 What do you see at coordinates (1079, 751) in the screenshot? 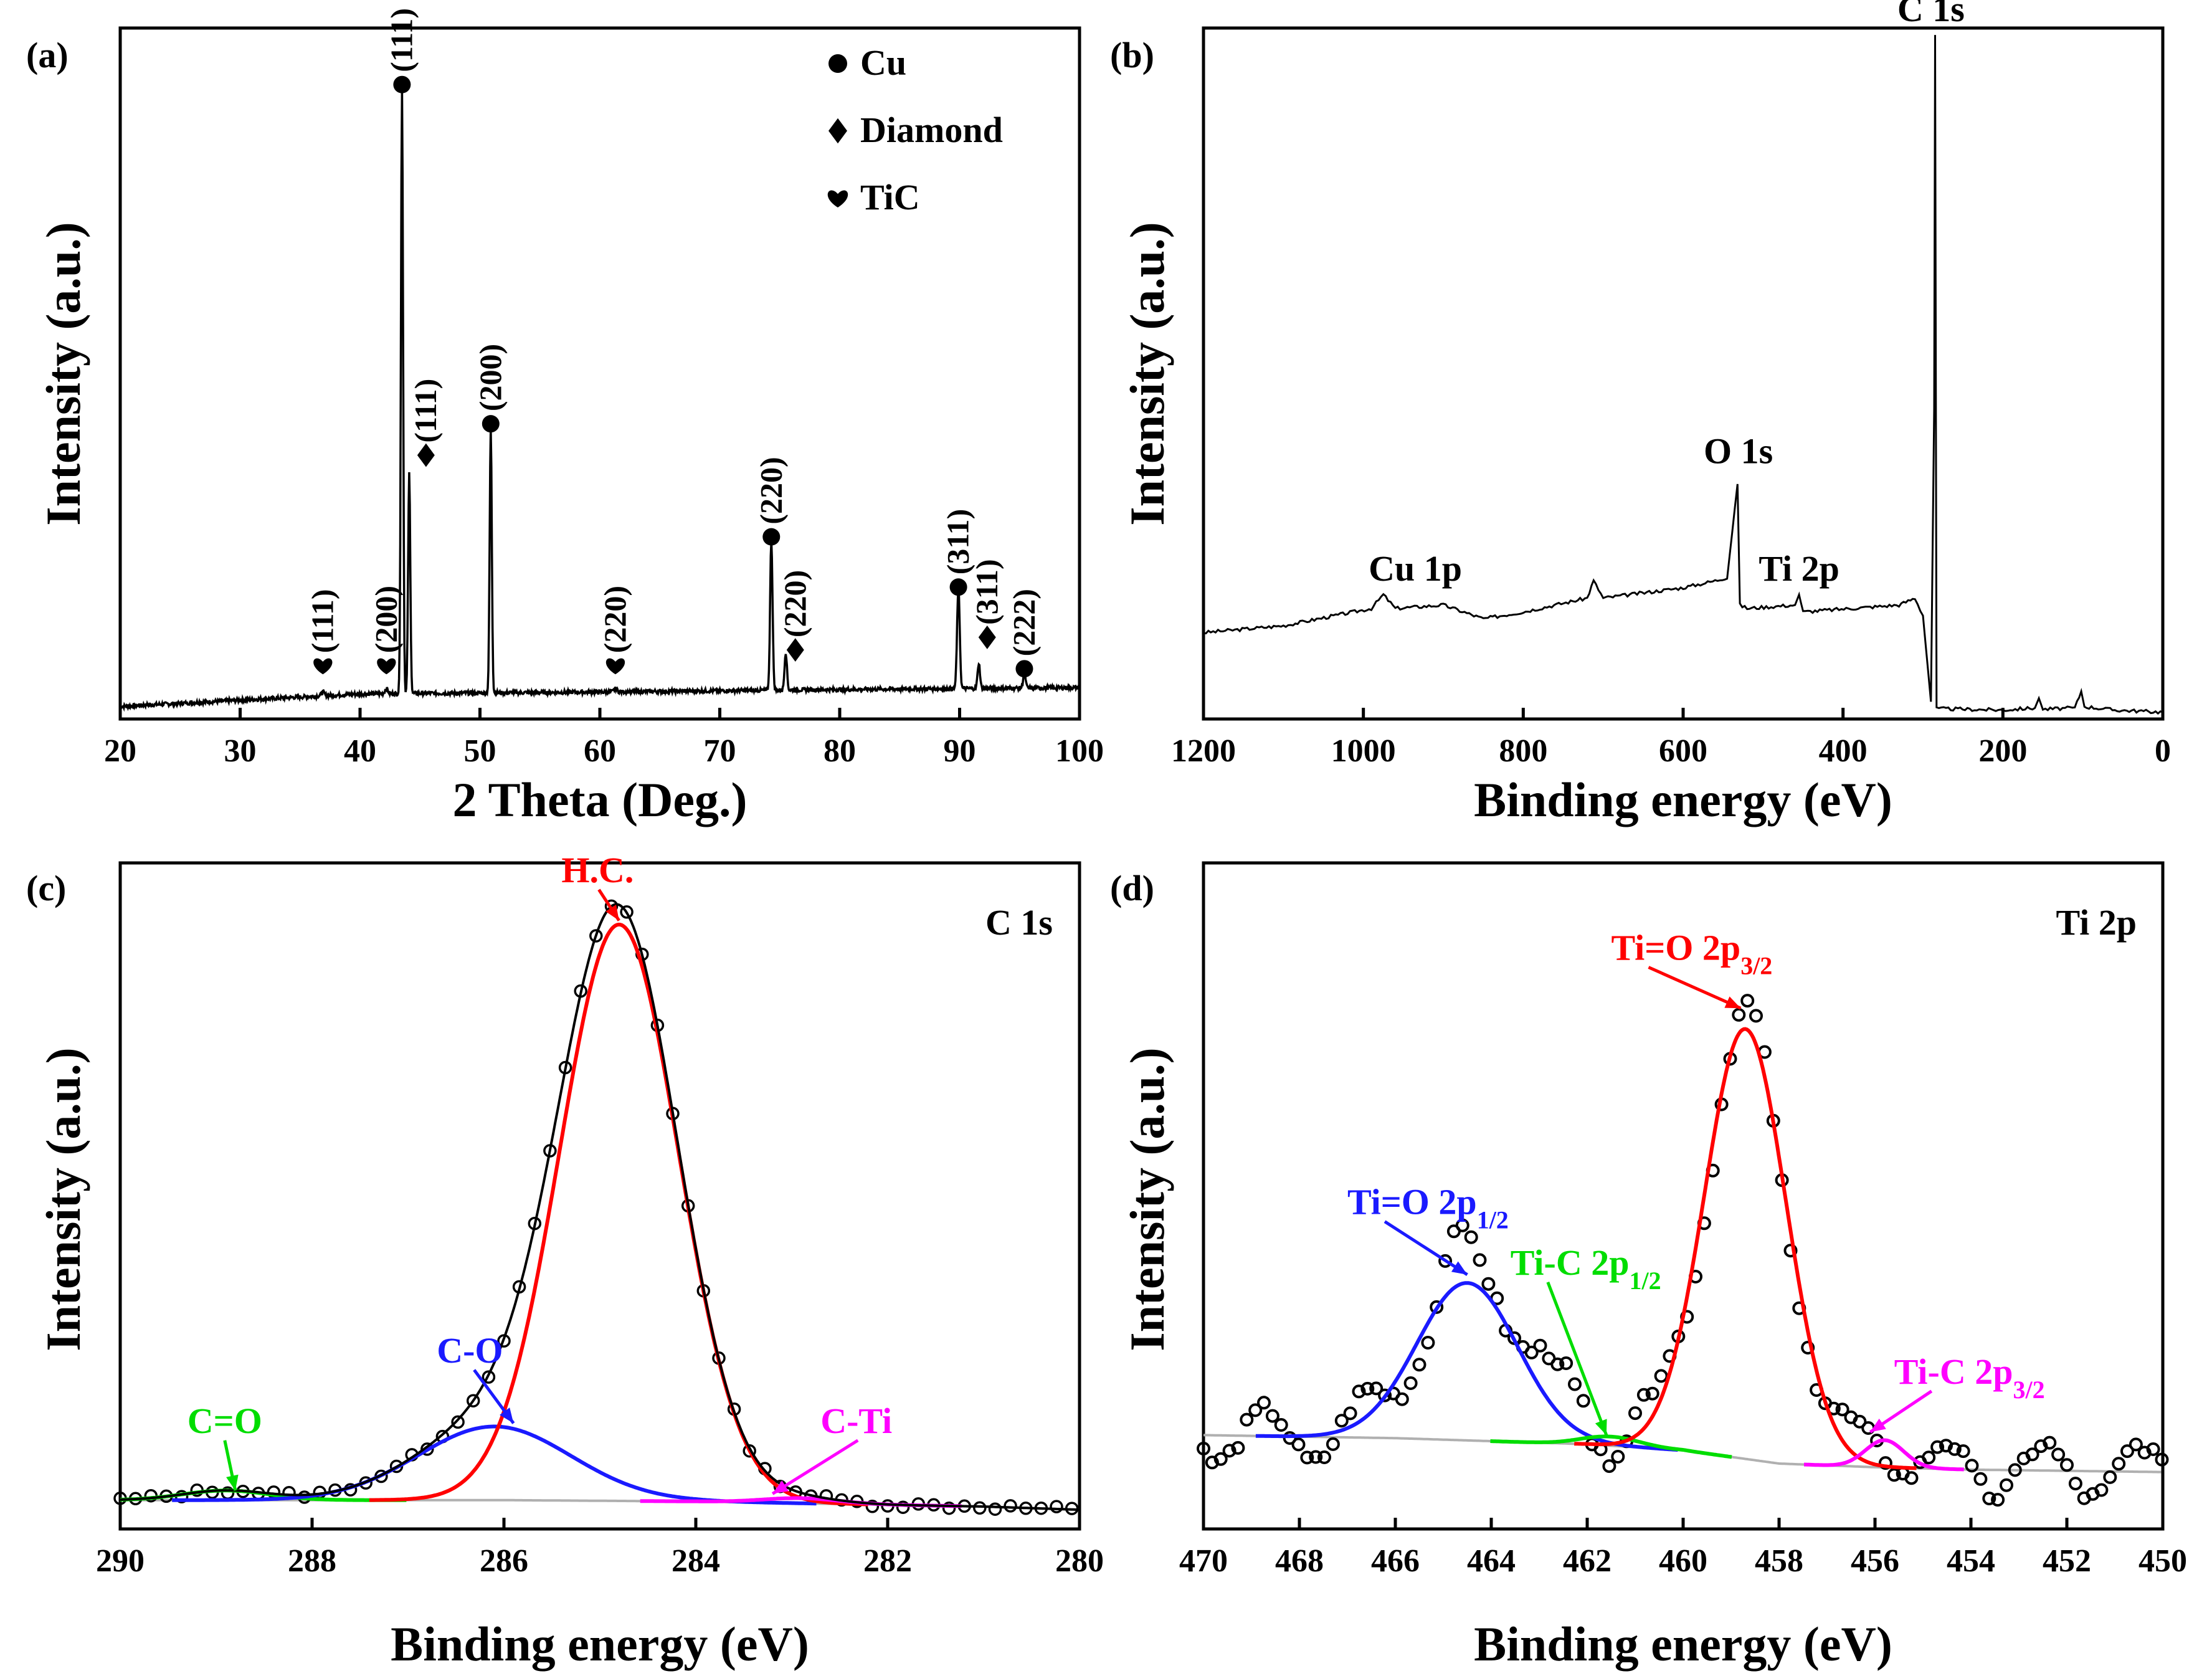
I see `panel-a-x-tick-label: 100` at bounding box center [1079, 751].